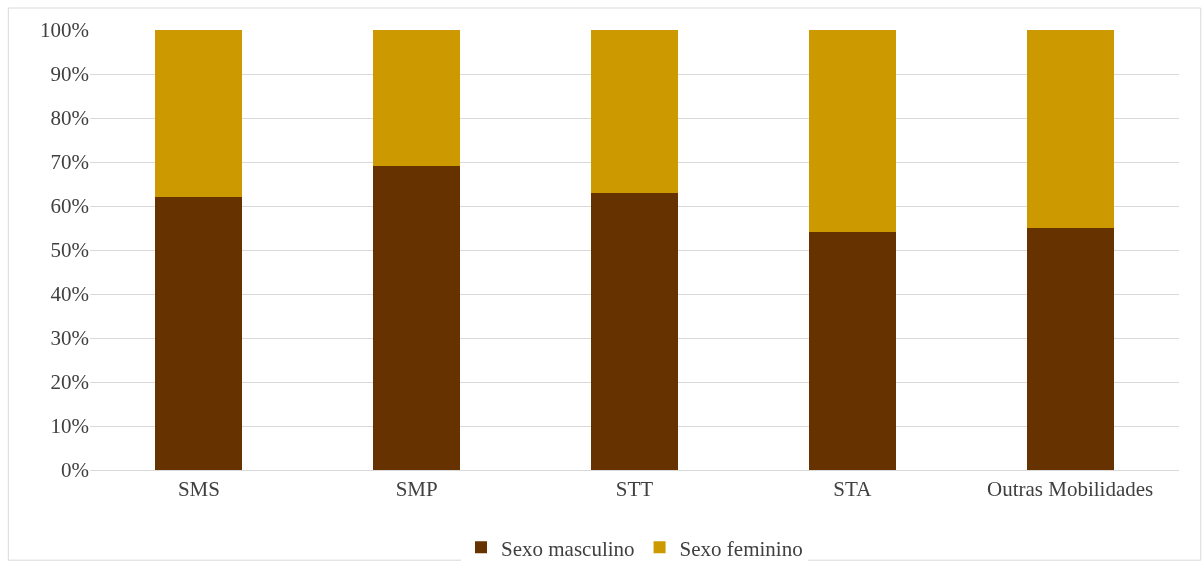 The height and width of the screenshot is (580, 1204). Describe the element at coordinates (1070, 489) in the screenshot. I see `x-tick-label: Outras Mobilidades` at that location.